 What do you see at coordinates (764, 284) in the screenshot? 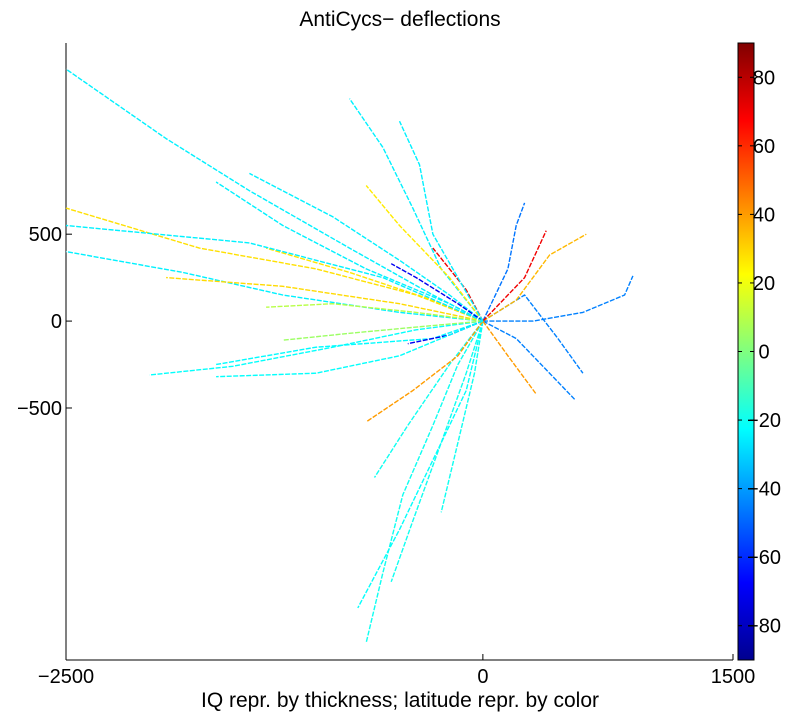
I see `colorbar-tick-label: 20` at bounding box center [764, 284].